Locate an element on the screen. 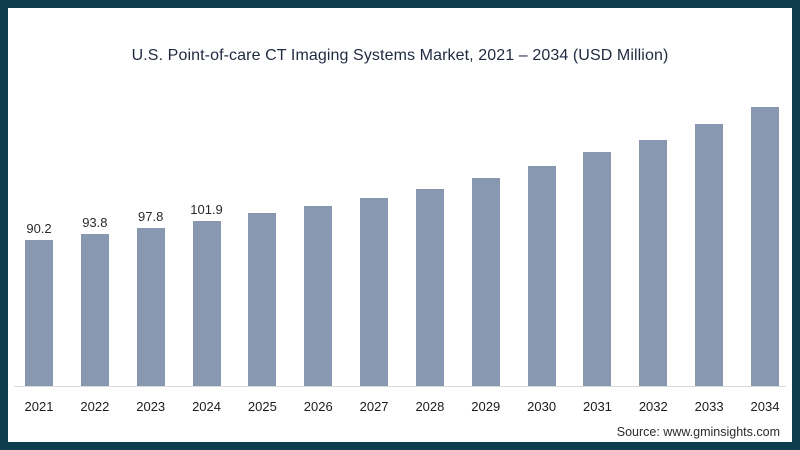  bar-column-2021: 90.2 is located at coordinates (39, 303).